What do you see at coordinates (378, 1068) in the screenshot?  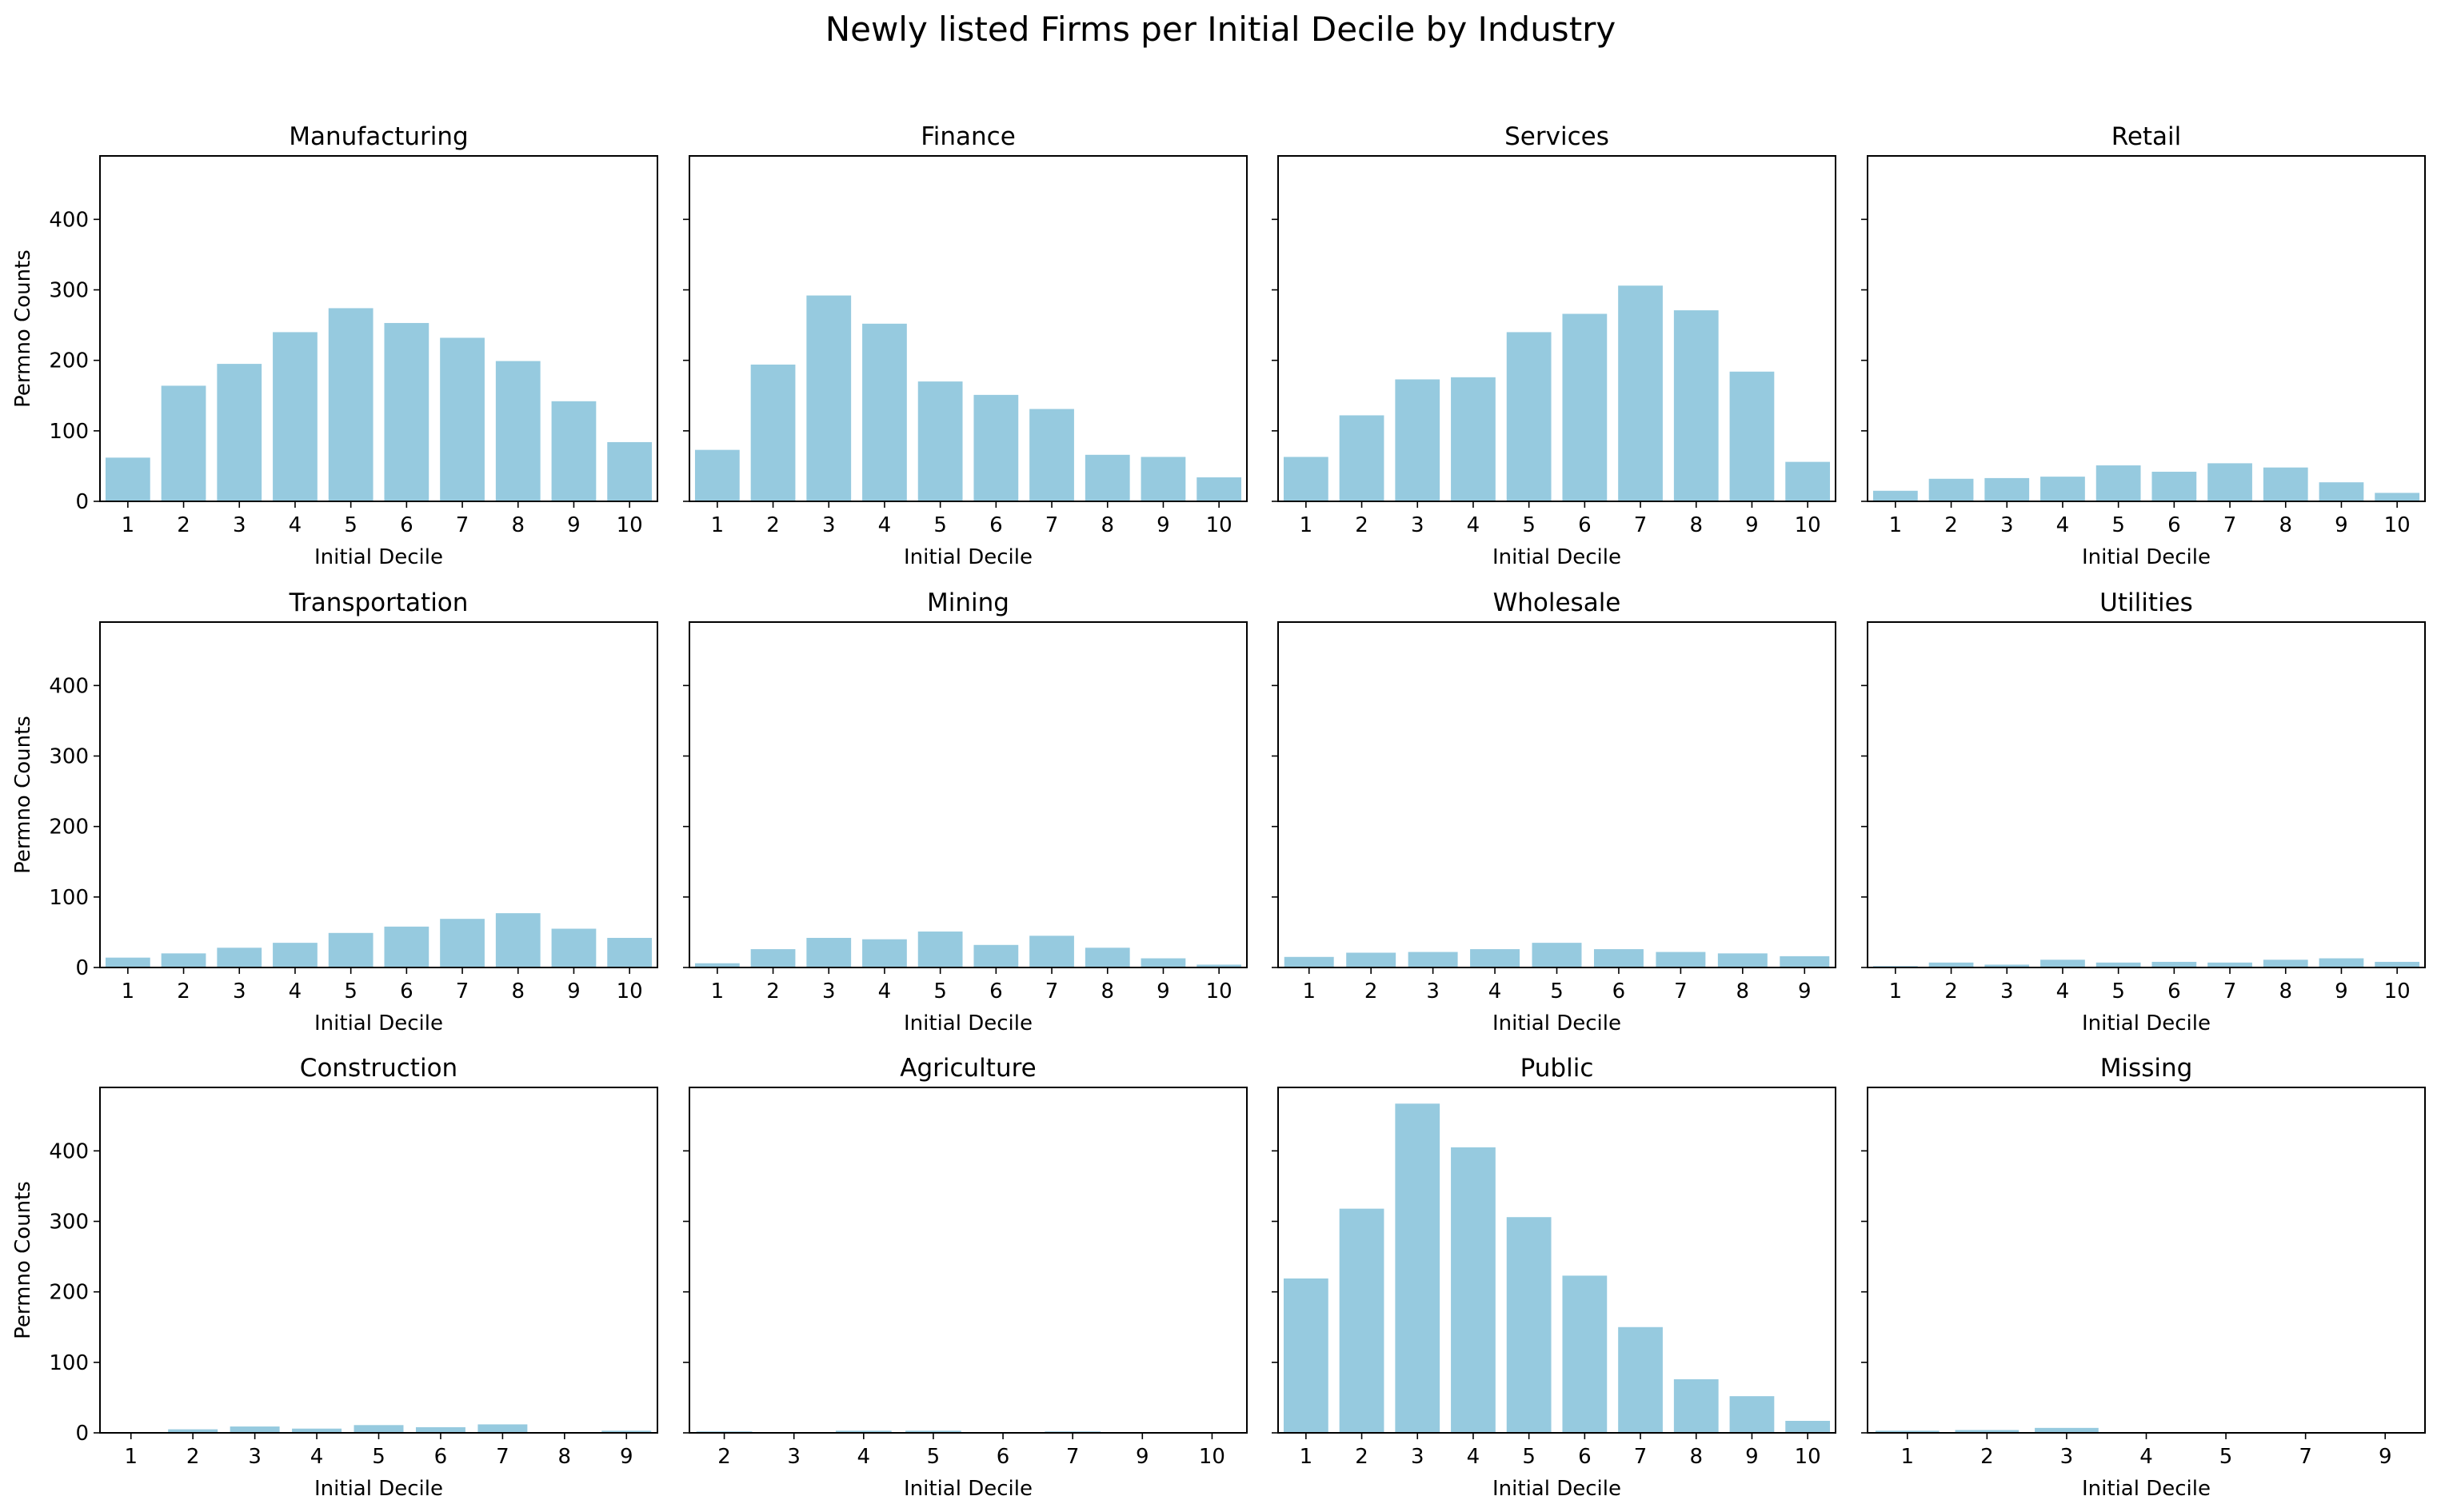 I see `subplot-title: Construction` at bounding box center [378, 1068].